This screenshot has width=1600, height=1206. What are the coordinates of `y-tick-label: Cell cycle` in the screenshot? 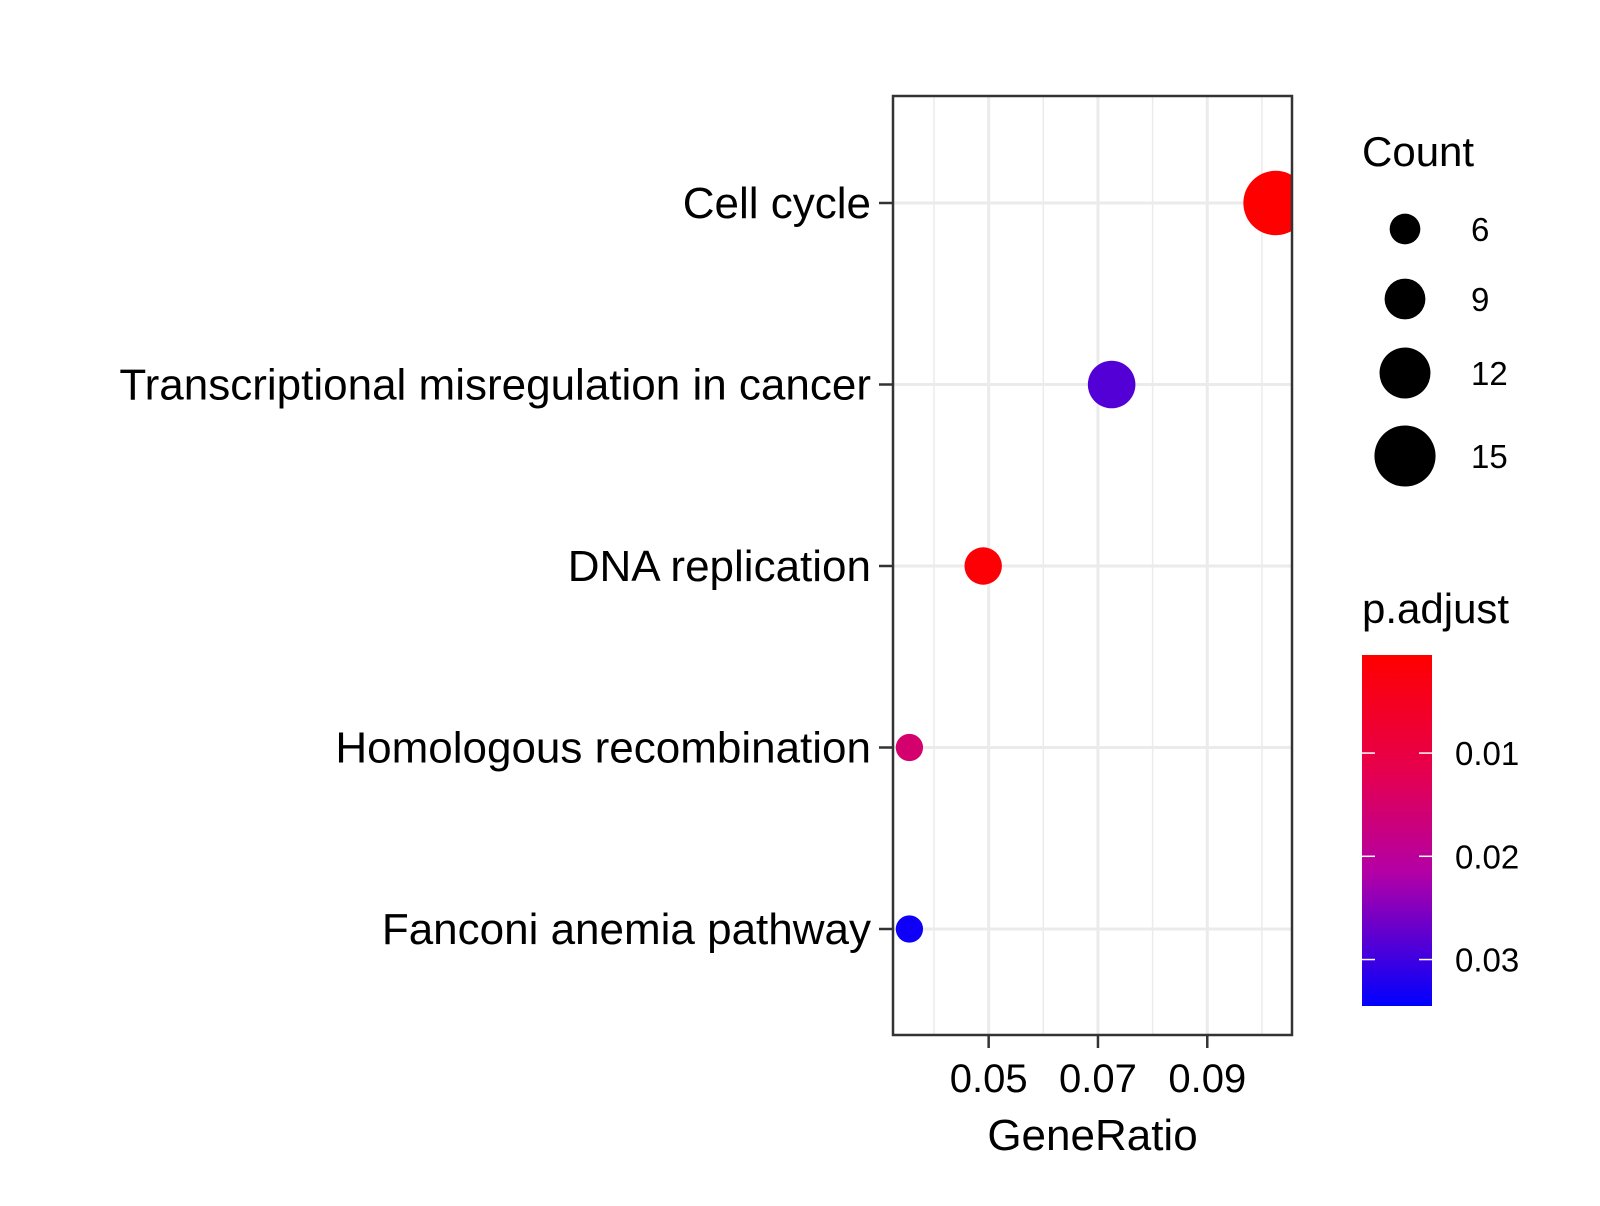 It's located at (777, 203).